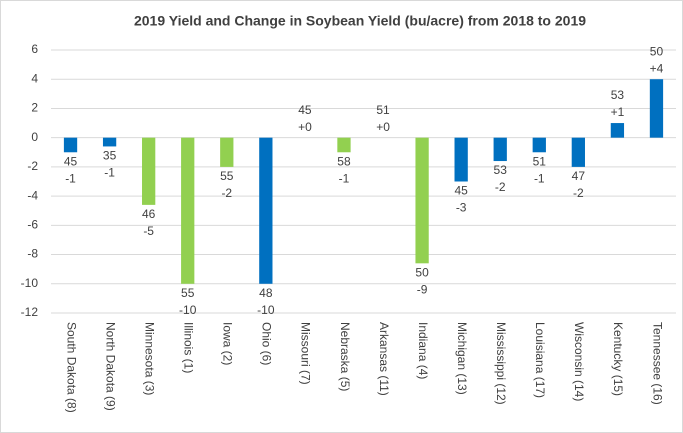 The height and width of the screenshot is (433, 683). I want to click on yield-label: 58, so click(344, 161).